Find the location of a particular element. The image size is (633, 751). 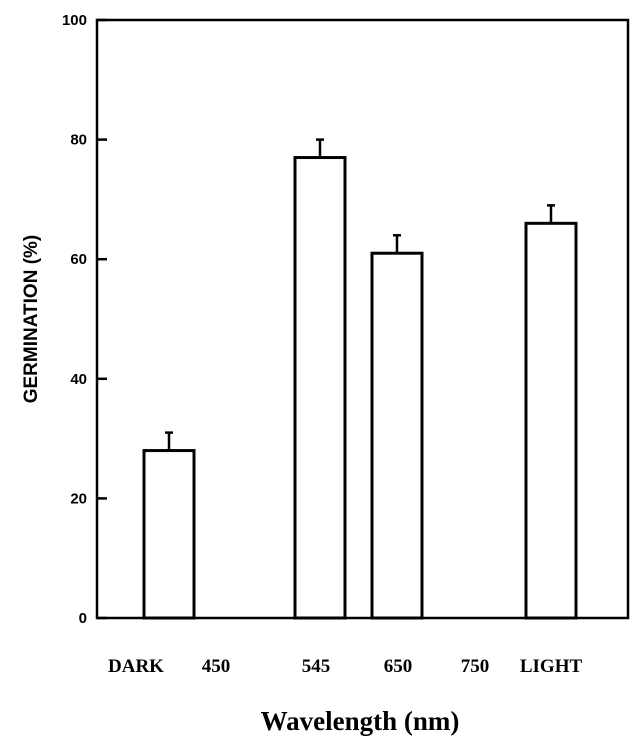

x-tick-label: LIGHT is located at coordinates (551, 666).